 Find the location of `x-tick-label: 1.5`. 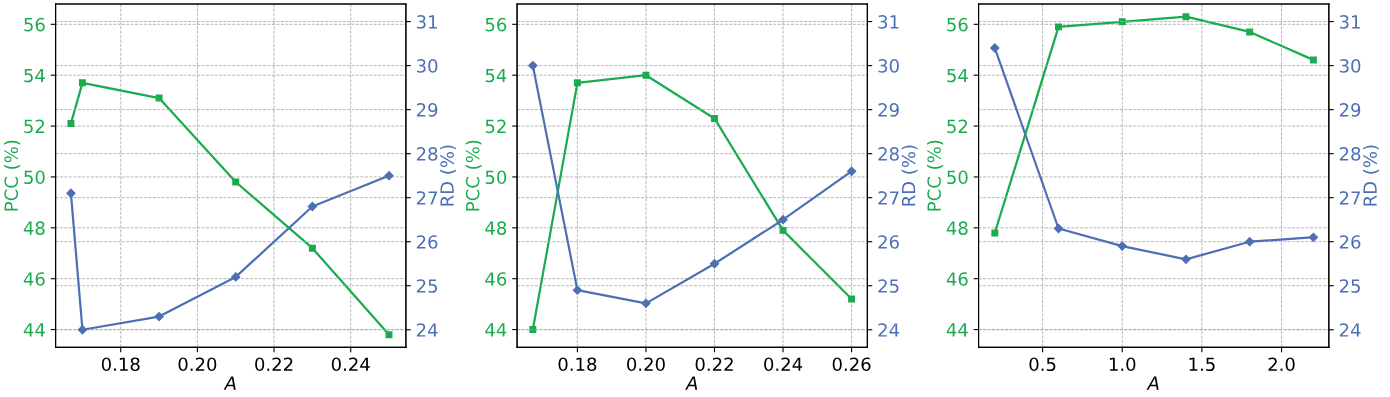

x-tick-label: 1.5 is located at coordinates (1202, 364).